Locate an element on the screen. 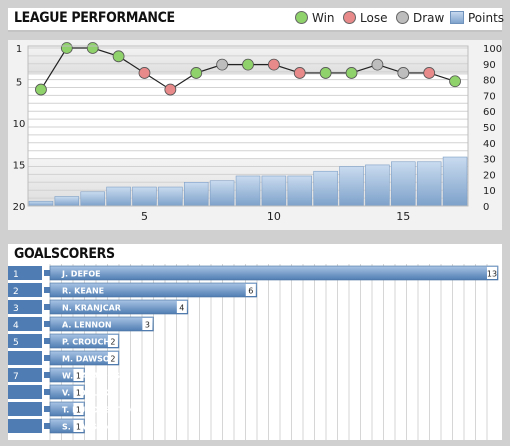 The width and height of the screenshot is (510, 446). right-axis-tick: 90 is located at coordinates (489, 65).